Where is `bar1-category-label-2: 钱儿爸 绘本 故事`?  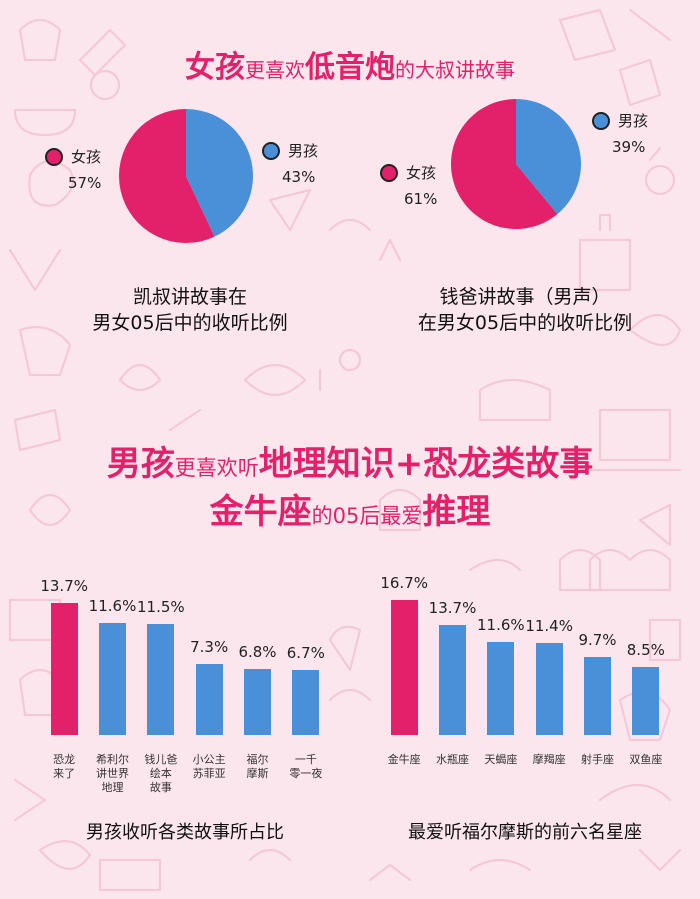 bar1-category-label-2: 钱儿爸 绘本 故事 is located at coordinates (161, 773).